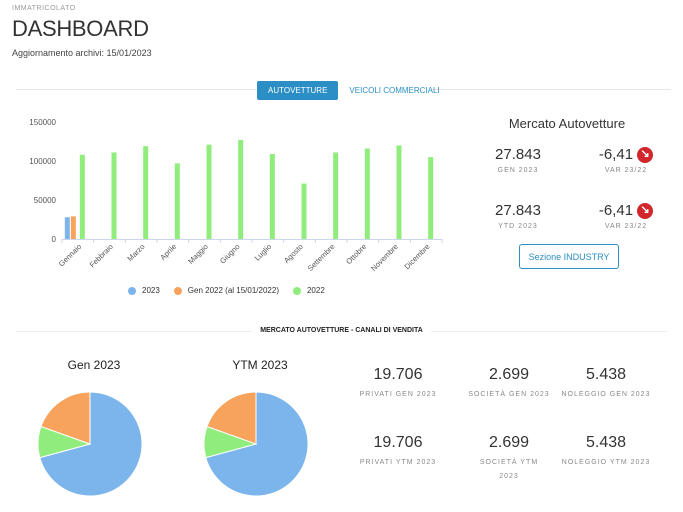 The height and width of the screenshot is (512, 683). I want to click on stat-privati-ytm: 19.706 PRIVATI YTM 2023, so click(398, 452).